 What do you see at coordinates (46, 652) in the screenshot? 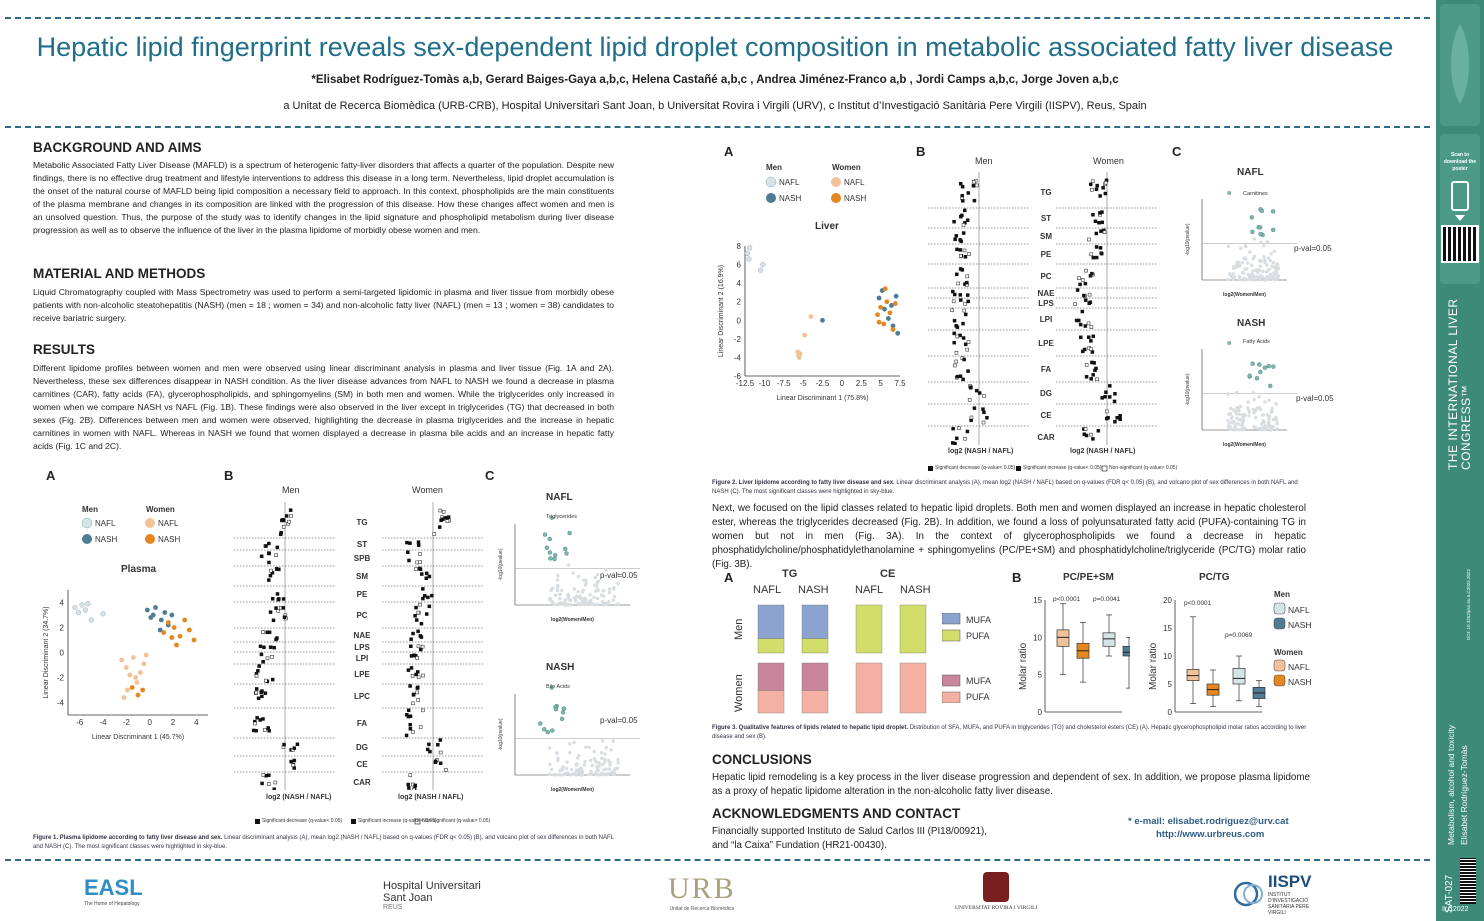
I see `y-axis-label: Linear Discriminant 2 (34.7%)` at bounding box center [46, 652].